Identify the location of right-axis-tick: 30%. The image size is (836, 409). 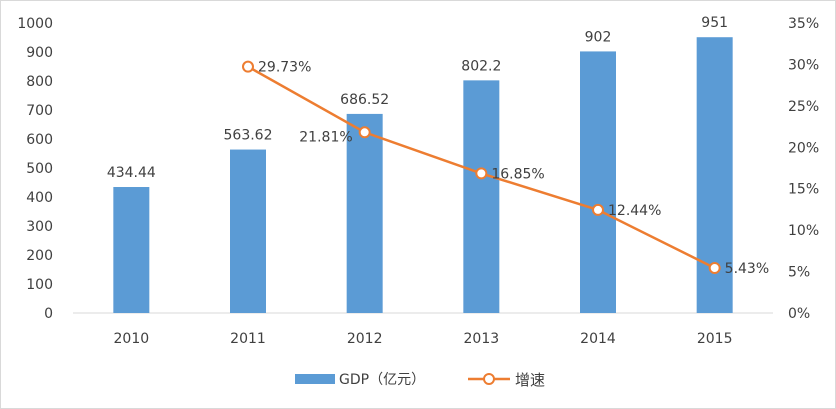
(803, 65).